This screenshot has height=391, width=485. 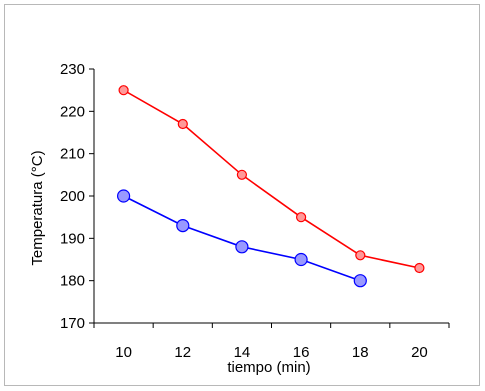 I want to click on y-tick-label: 230, so click(x=72, y=69).